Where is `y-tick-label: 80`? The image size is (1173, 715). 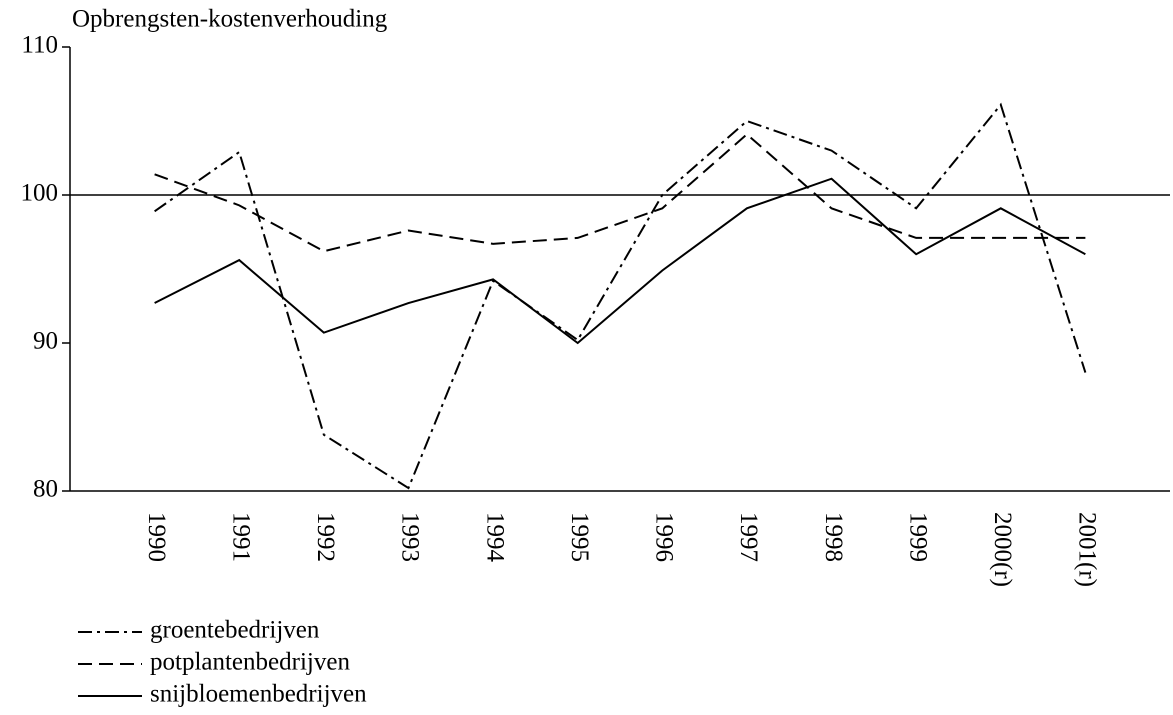
y-tick-label: 80 is located at coordinates (45, 489).